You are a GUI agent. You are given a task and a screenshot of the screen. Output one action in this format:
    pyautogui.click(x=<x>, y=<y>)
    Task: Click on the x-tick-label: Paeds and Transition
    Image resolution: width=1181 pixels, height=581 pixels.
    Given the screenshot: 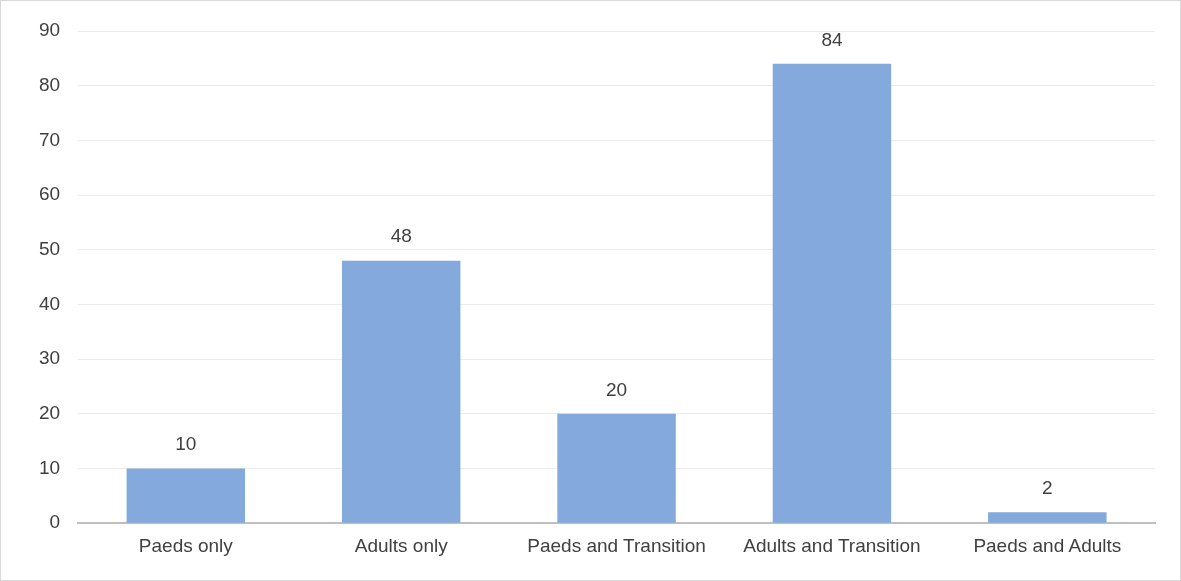 What is the action you would take?
    pyautogui.click(x=616, y=545)
    